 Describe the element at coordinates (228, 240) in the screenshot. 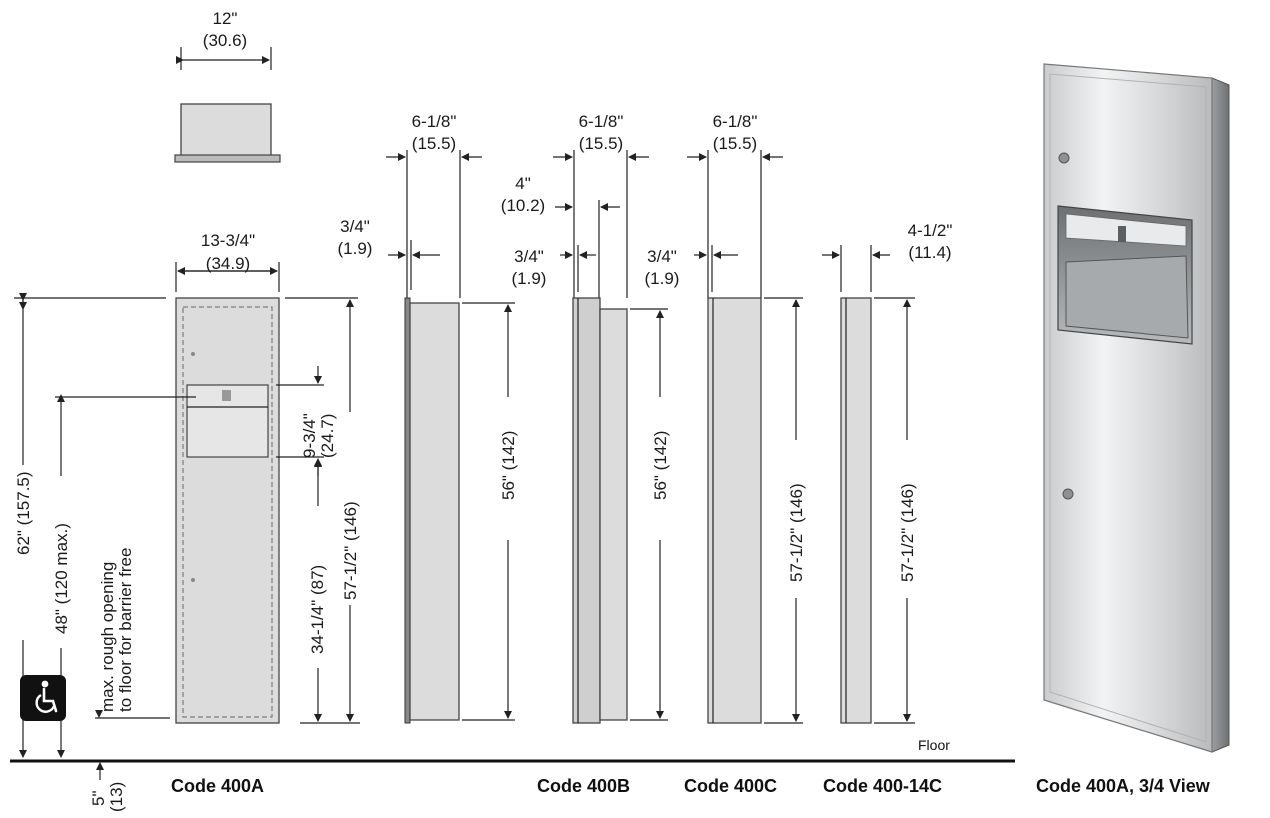

I see `width-400a-in: 13-3/4"` at that location.